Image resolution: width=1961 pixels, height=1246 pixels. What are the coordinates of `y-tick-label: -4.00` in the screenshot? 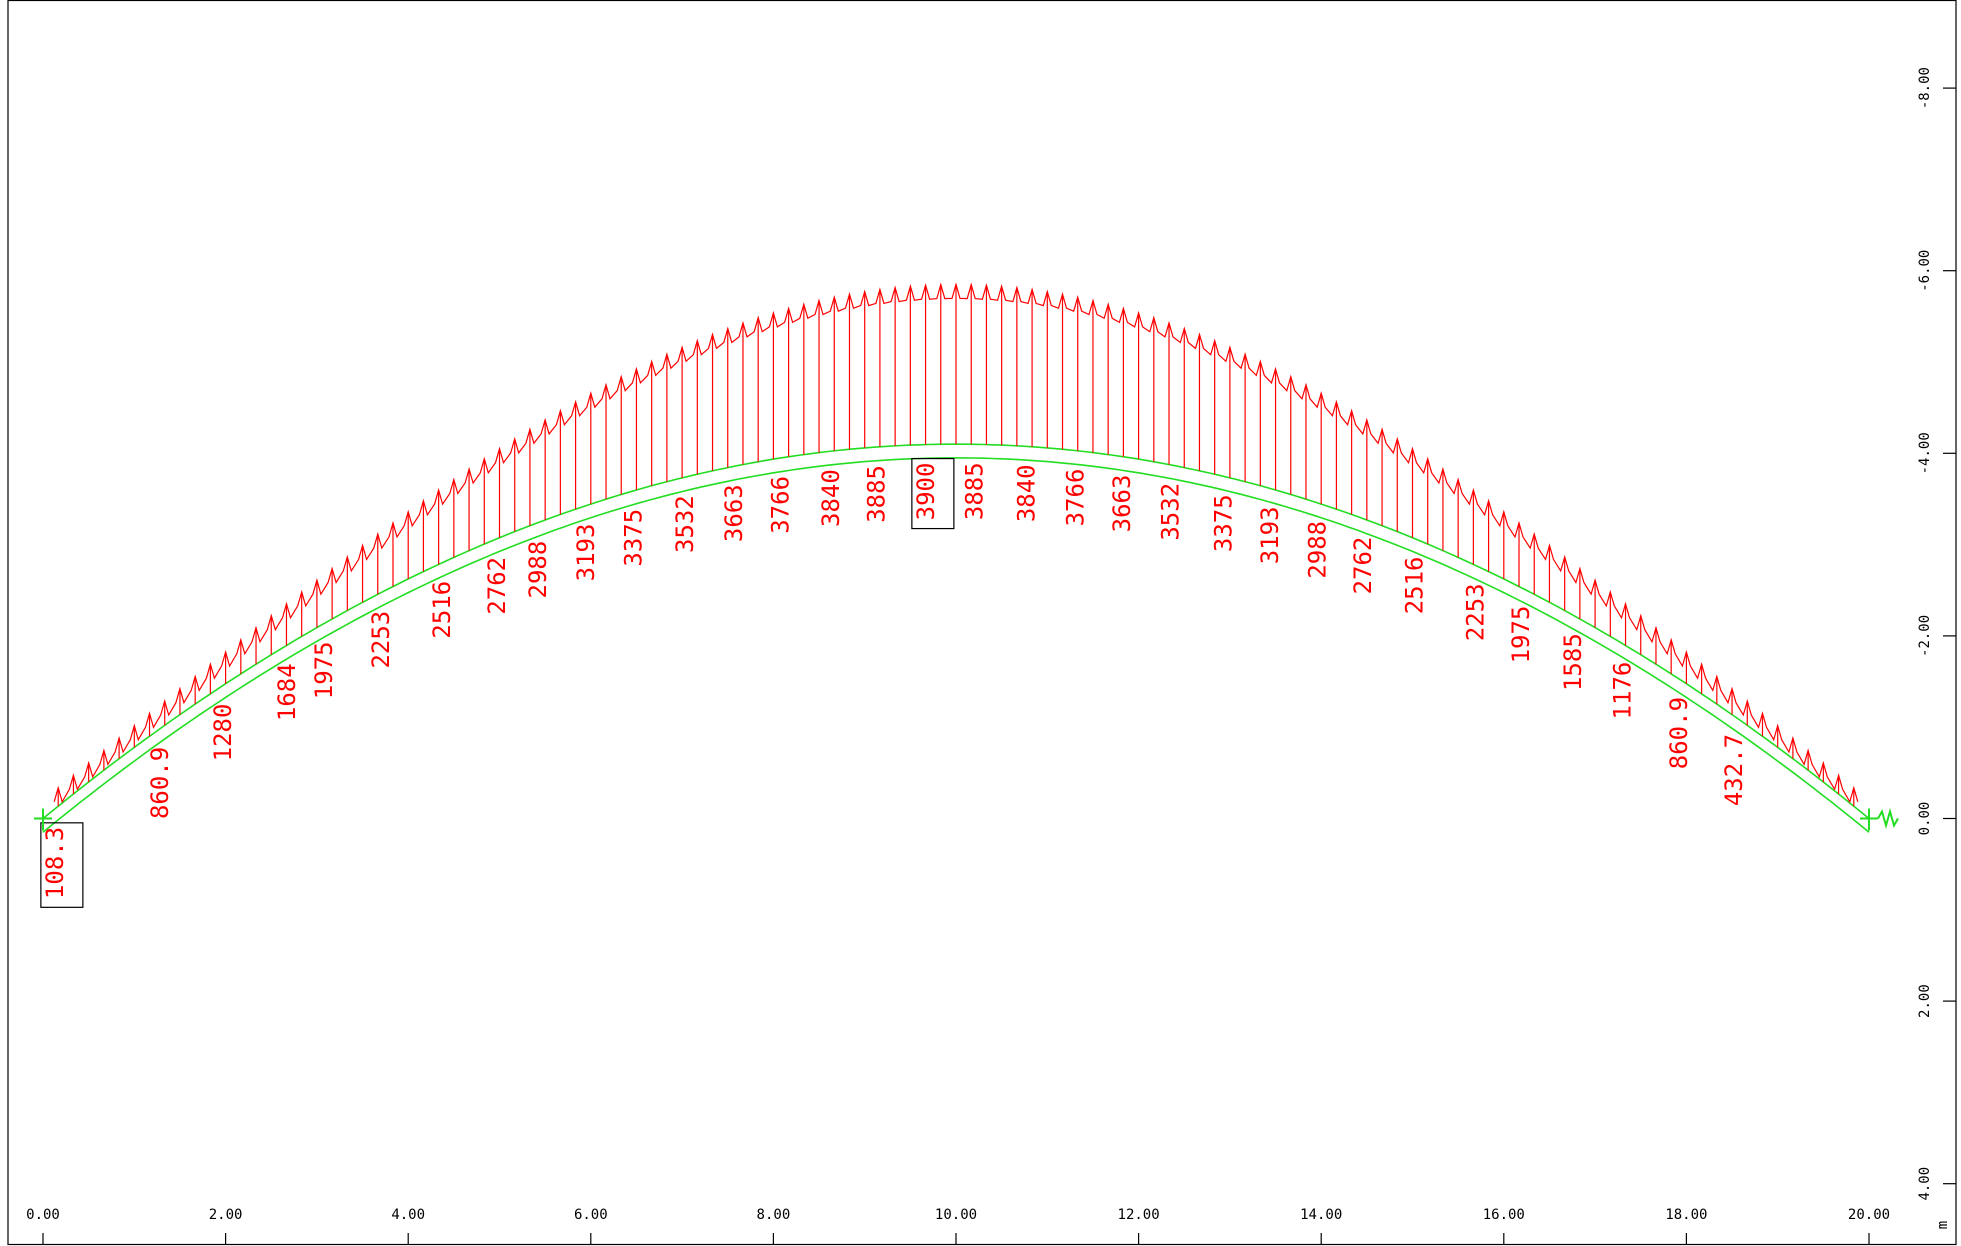 It's located at (1925, 453).